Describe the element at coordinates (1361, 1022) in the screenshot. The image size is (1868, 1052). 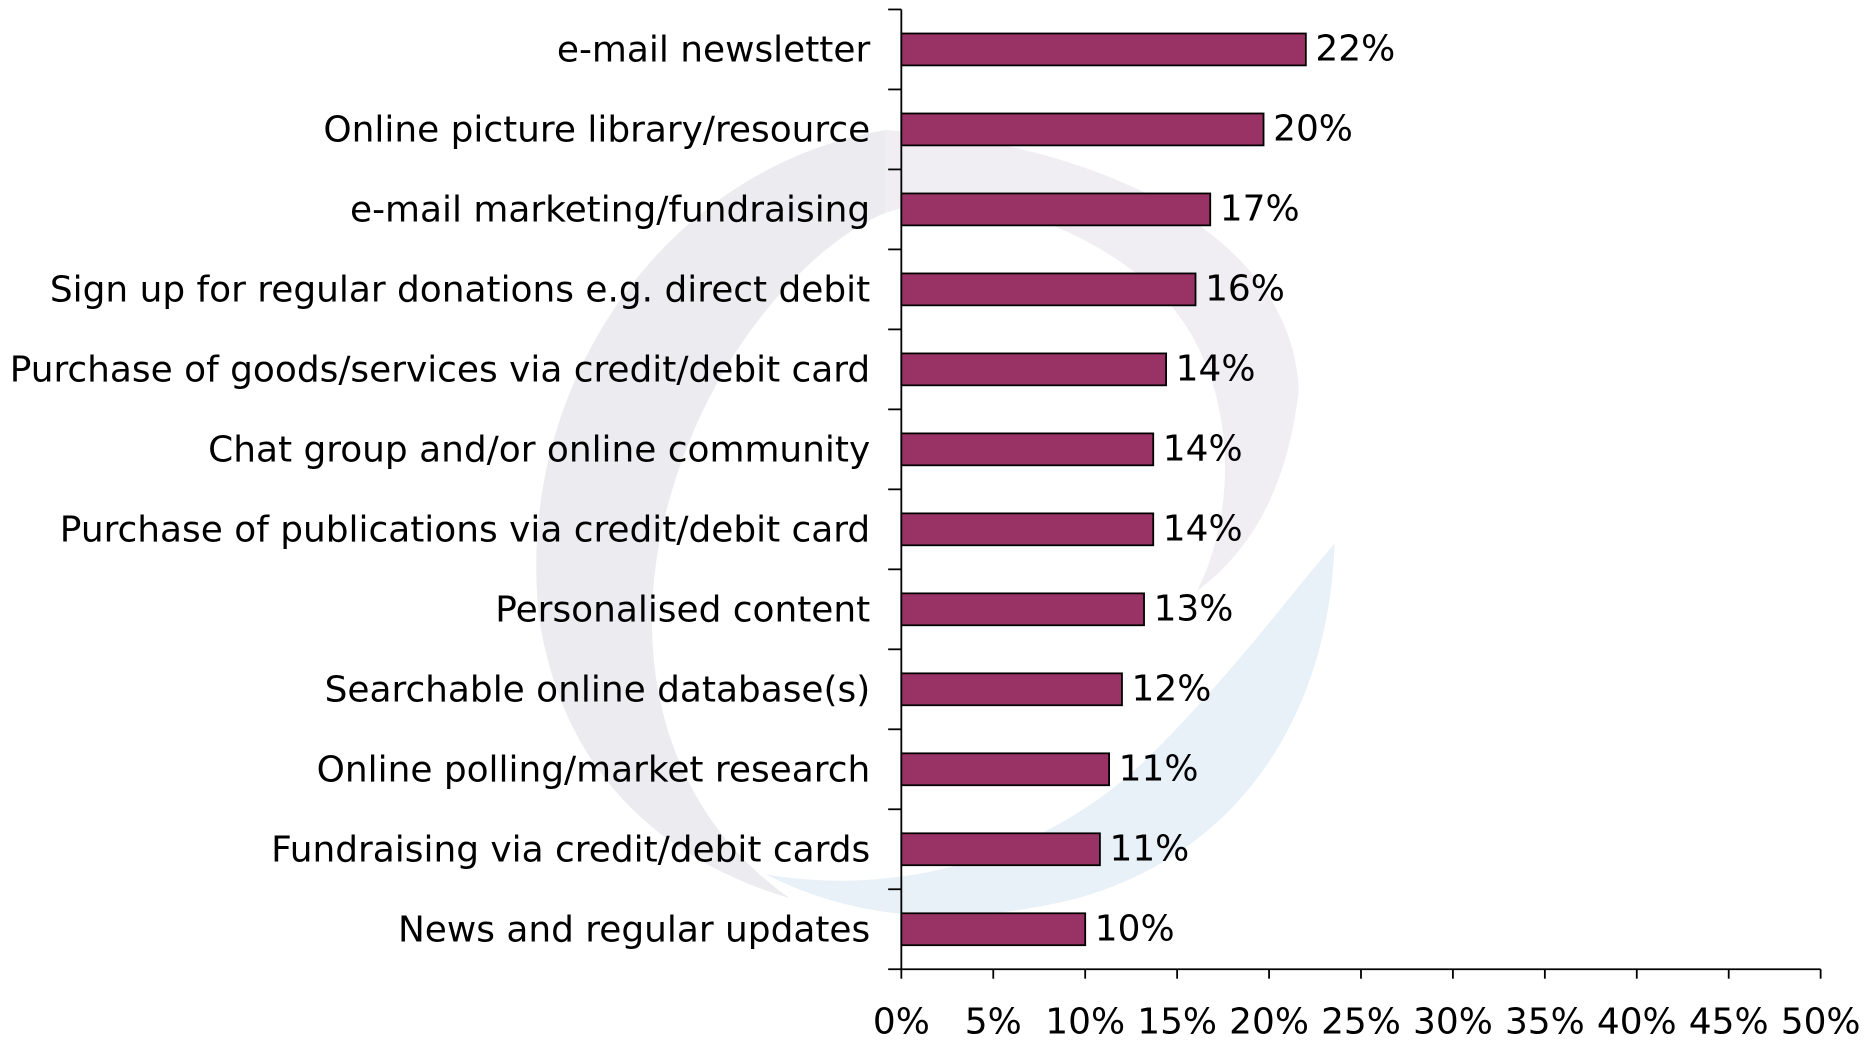
I see `x-tick-label: 25%` at that location.